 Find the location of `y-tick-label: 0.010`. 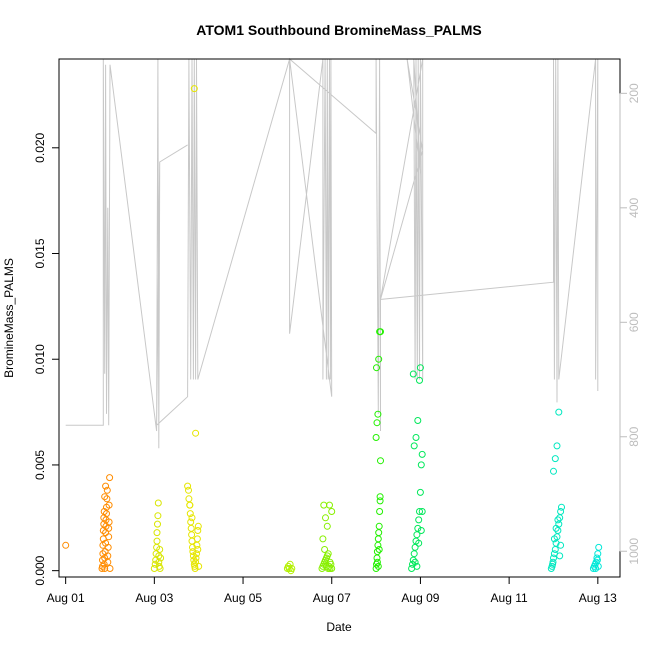

y-tick-label: 0.010 is located at coordinates (40, 359).